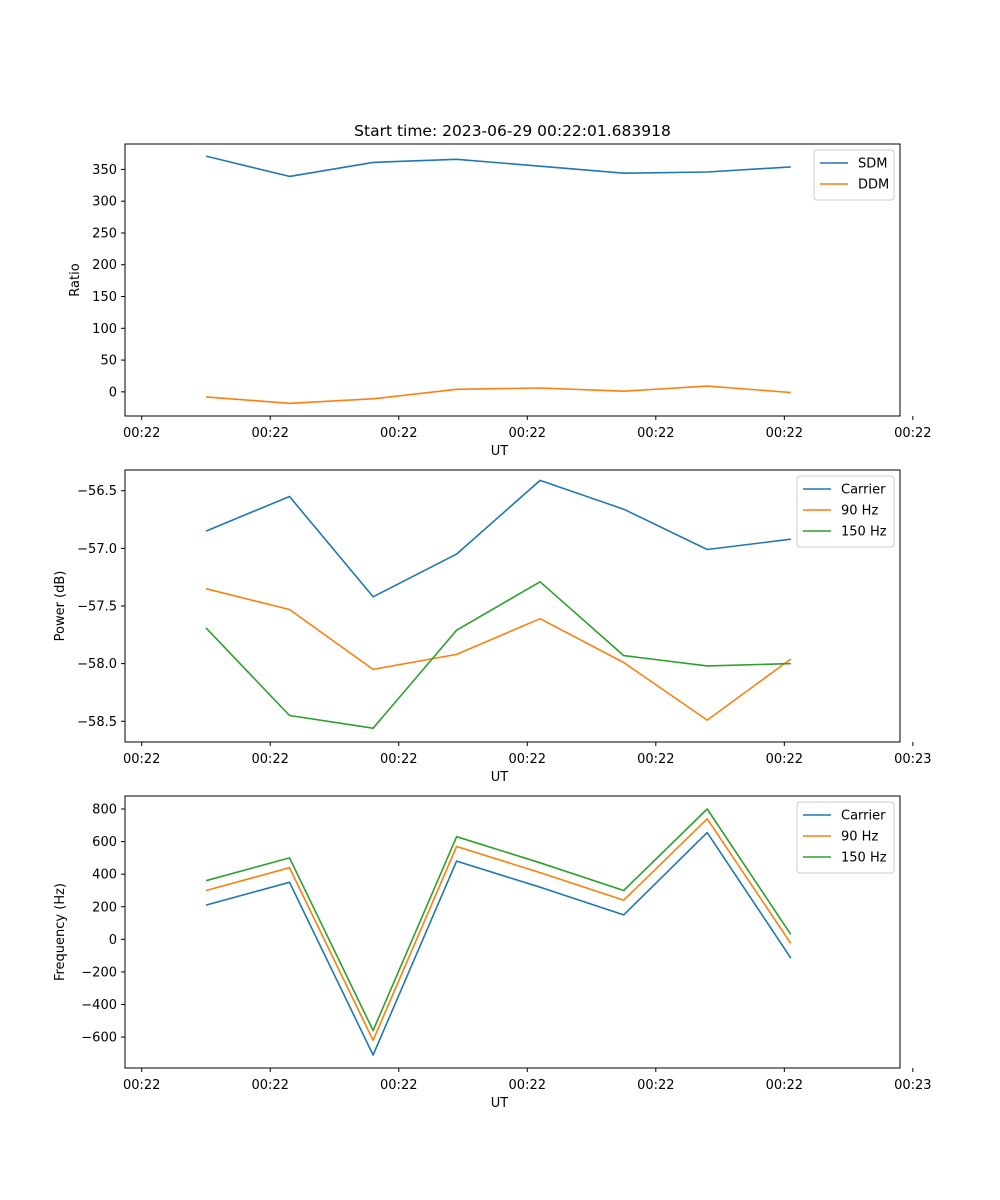 The width and height of the screenshot is (1000, 1200). What do you see at coordinates (99, 1038) in the screenshot?
I see `y-tick-label: −600` at bounding box center [99, 1038].